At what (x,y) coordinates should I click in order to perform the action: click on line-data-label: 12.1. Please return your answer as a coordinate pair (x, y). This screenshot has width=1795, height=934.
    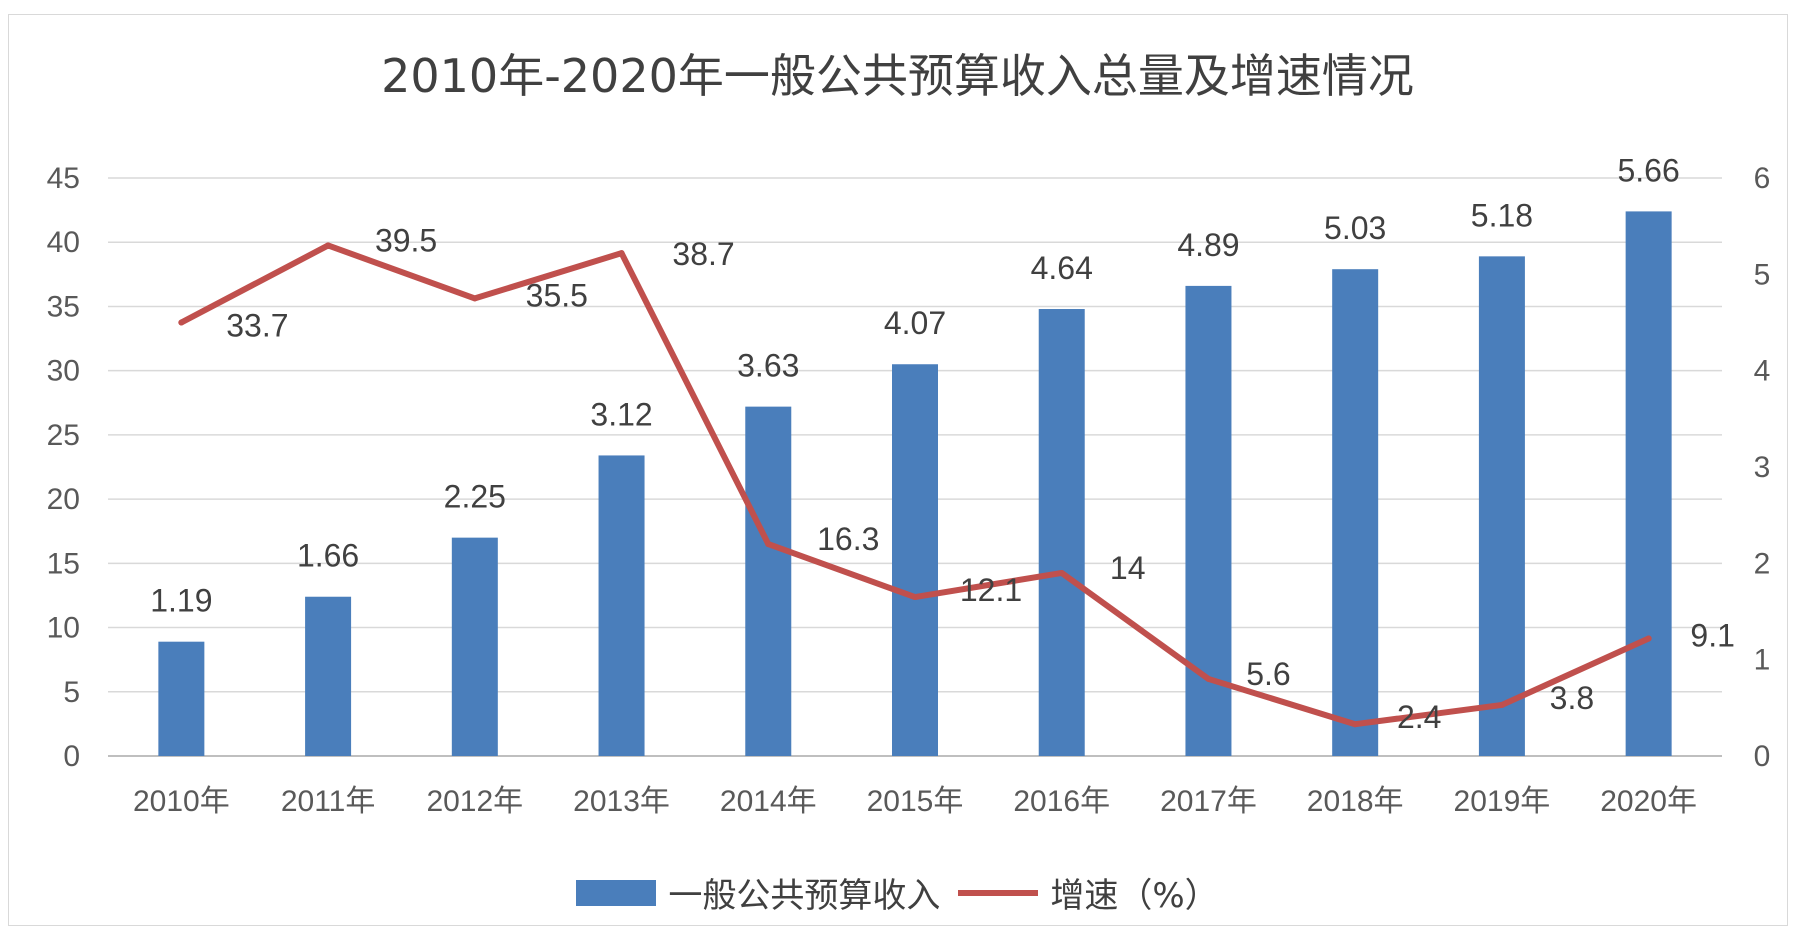
    Looking at the image, I should click on (991, 590).